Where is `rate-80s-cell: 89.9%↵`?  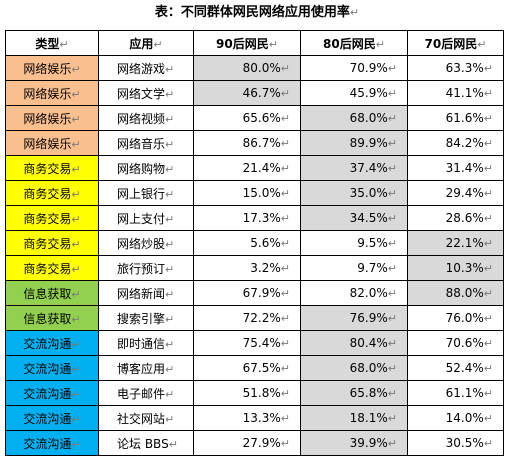
rate-80s-cell: 89.9%↵ is located at coordinates (354, 143).